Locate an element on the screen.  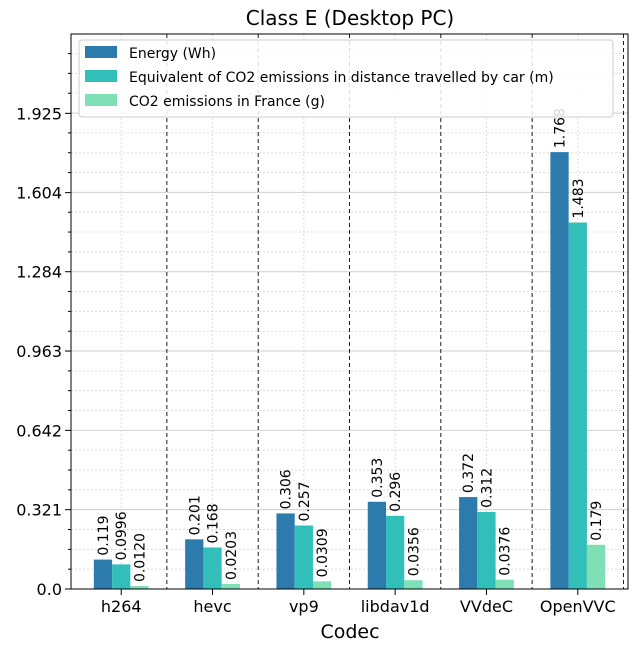
bar-value-label: 0.201 is located at coordinates (195, 515).